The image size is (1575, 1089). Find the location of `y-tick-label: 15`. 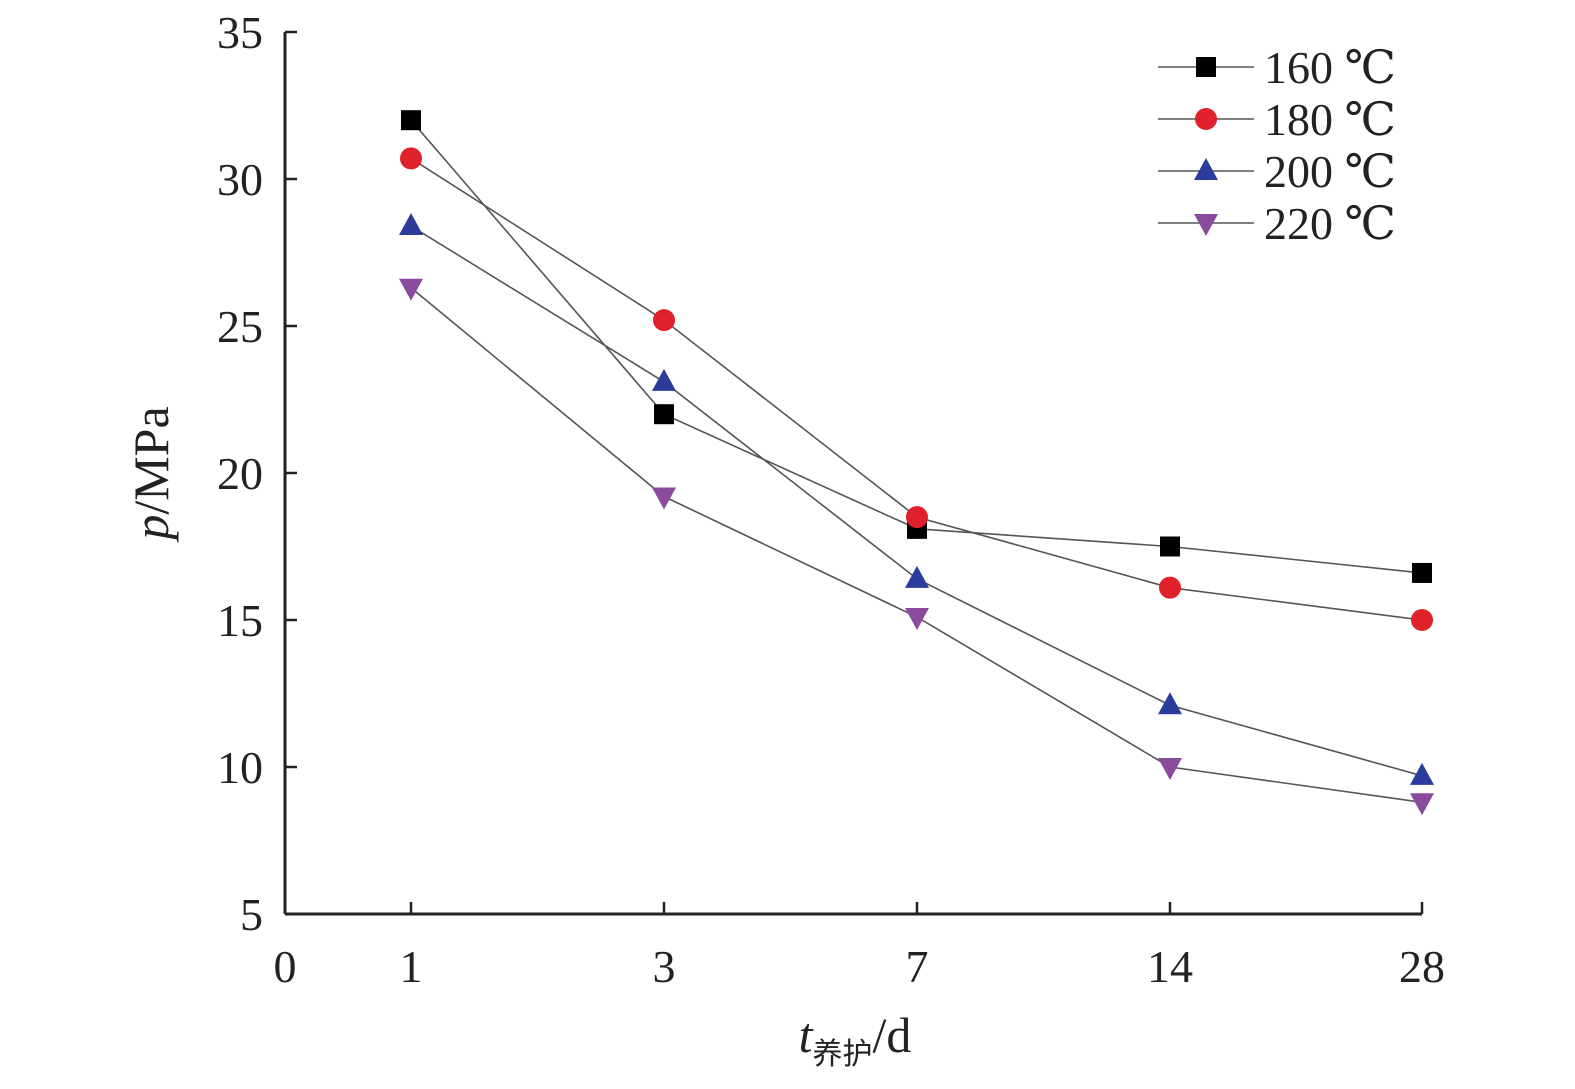

y-tick-label: 15 is located at coordinates (240, 620).